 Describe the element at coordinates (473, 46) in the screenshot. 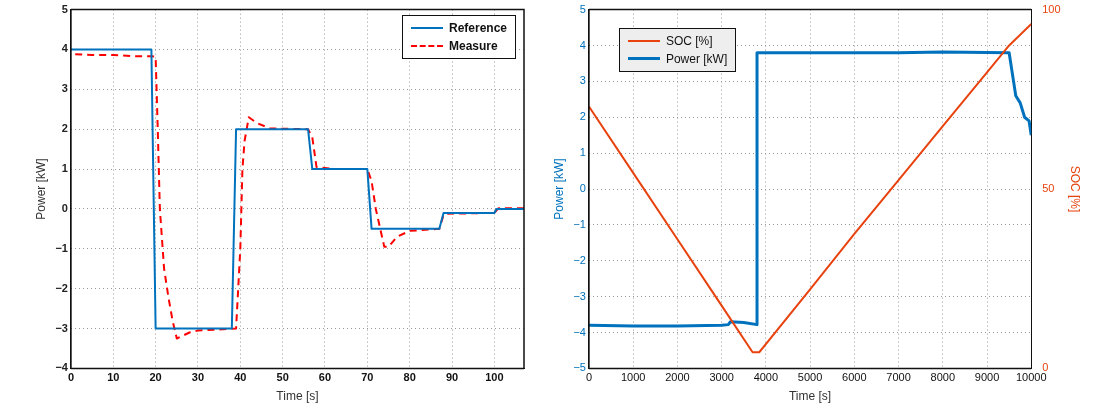

I see `legend-label: Measure` at that location.